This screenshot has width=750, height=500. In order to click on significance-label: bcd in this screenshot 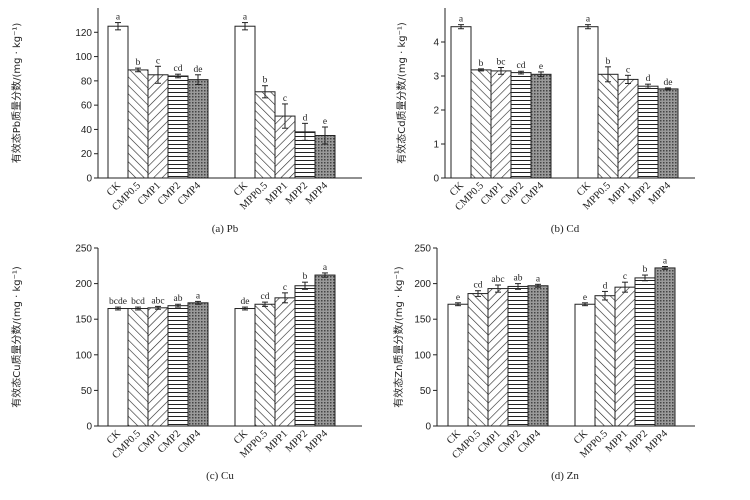, I will do `click(138, 302)`.